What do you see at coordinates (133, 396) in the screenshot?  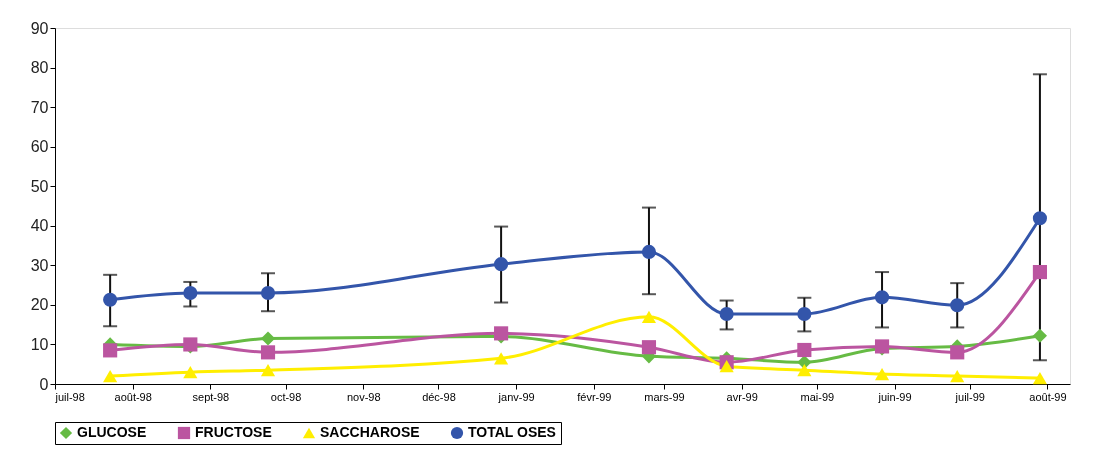 I see `x-tick-label: août-98` at bounding box center [133, 396].